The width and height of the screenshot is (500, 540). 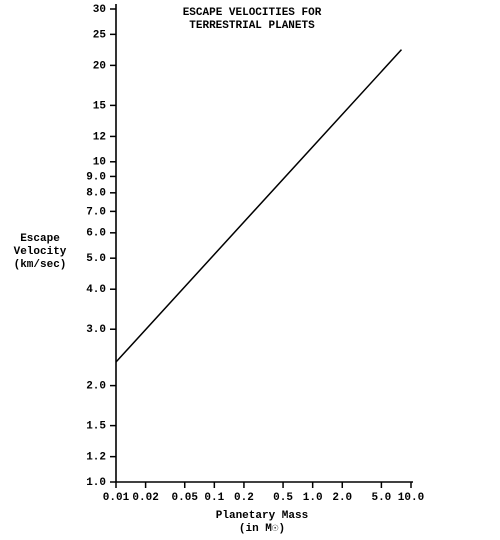 What do you see at coordinates (99, 66) in the screenshot?
I see `y-tick-label: 20` at bounding box center [99, 66].